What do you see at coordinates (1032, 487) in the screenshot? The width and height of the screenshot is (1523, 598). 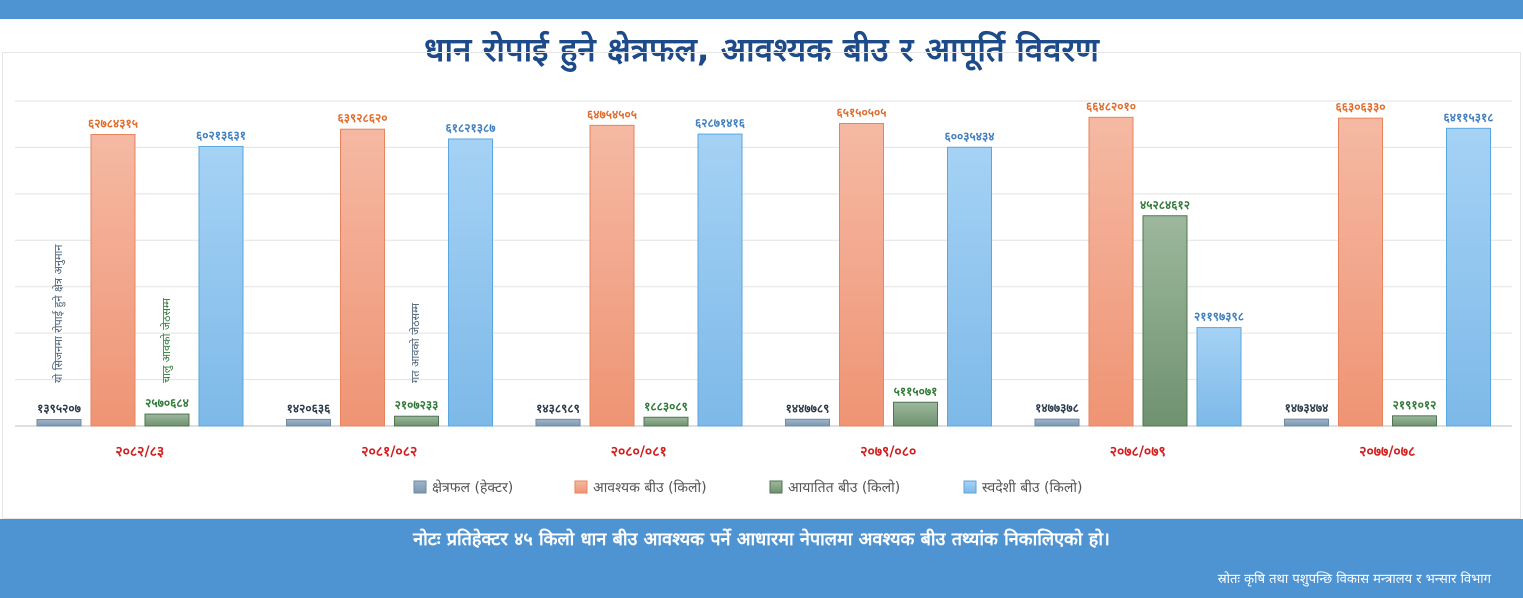 I see `legend-label-domestic-seed: स्वदेशी बीउ (किलो)` at bounding box center [1032, 487].